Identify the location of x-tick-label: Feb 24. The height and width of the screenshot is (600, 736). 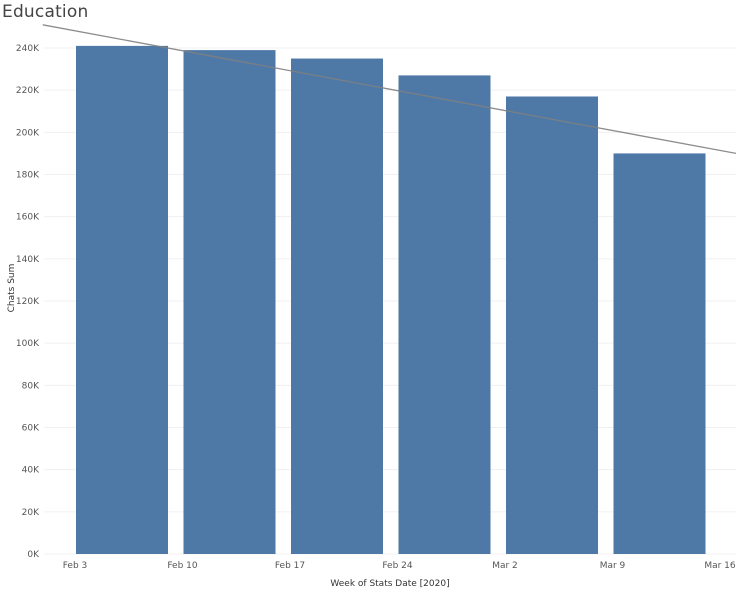
(397, 566).